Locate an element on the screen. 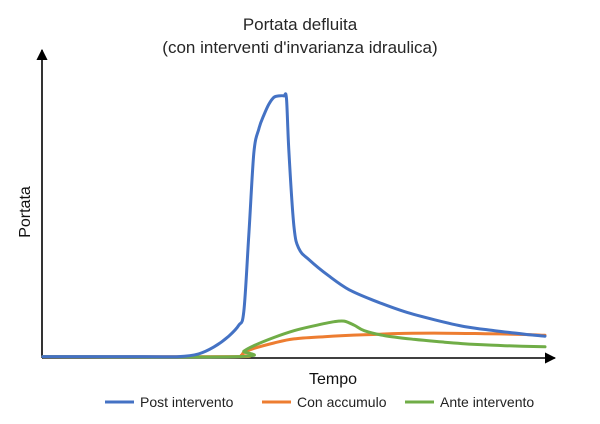 The image size is (600, 424). y-axis-label: Portata is located at coordinates (25, 212).